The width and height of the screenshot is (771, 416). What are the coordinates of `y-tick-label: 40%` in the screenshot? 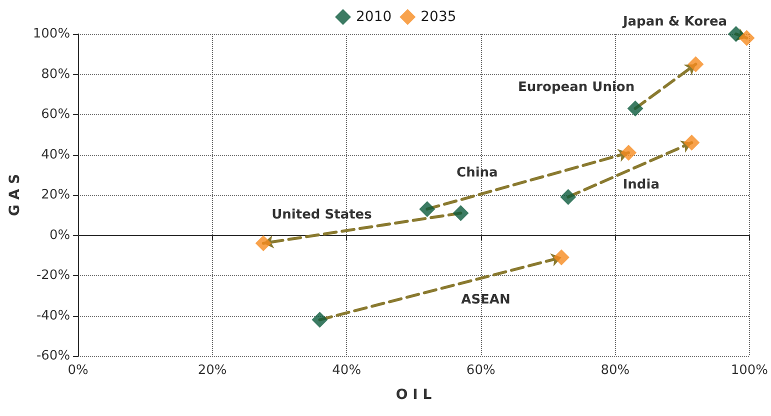 It's located at (55, 154).